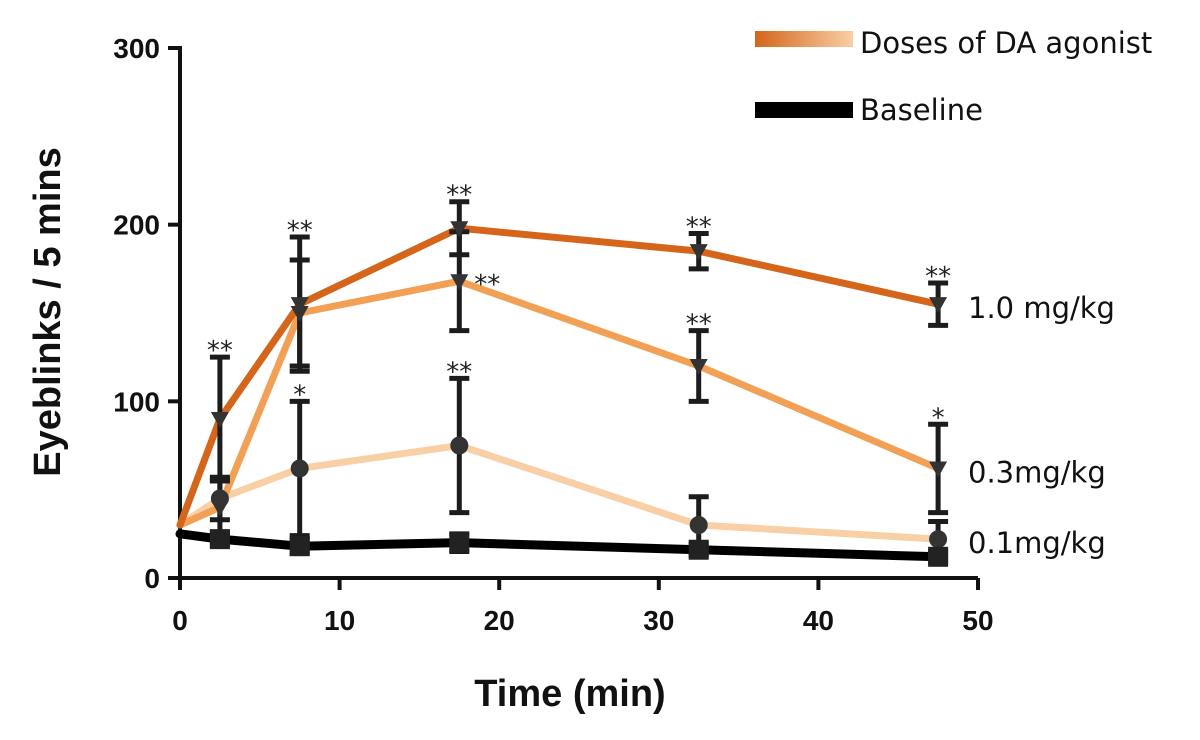  I want to click on y-axis-title: Eyeblinks / 5 mins, so click(48, 311).